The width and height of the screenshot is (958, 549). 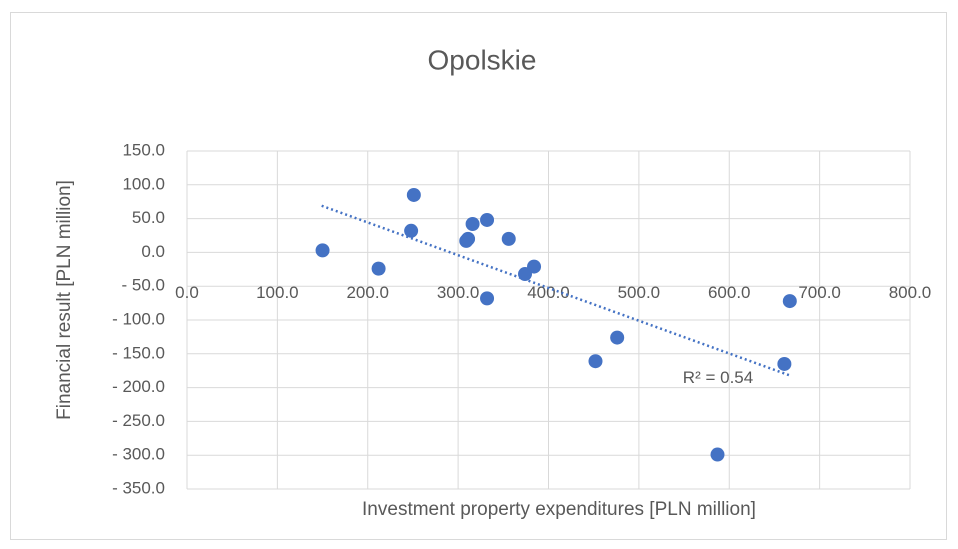 I want to click on chart-title: Opolskie, so click(x=482, y=59).